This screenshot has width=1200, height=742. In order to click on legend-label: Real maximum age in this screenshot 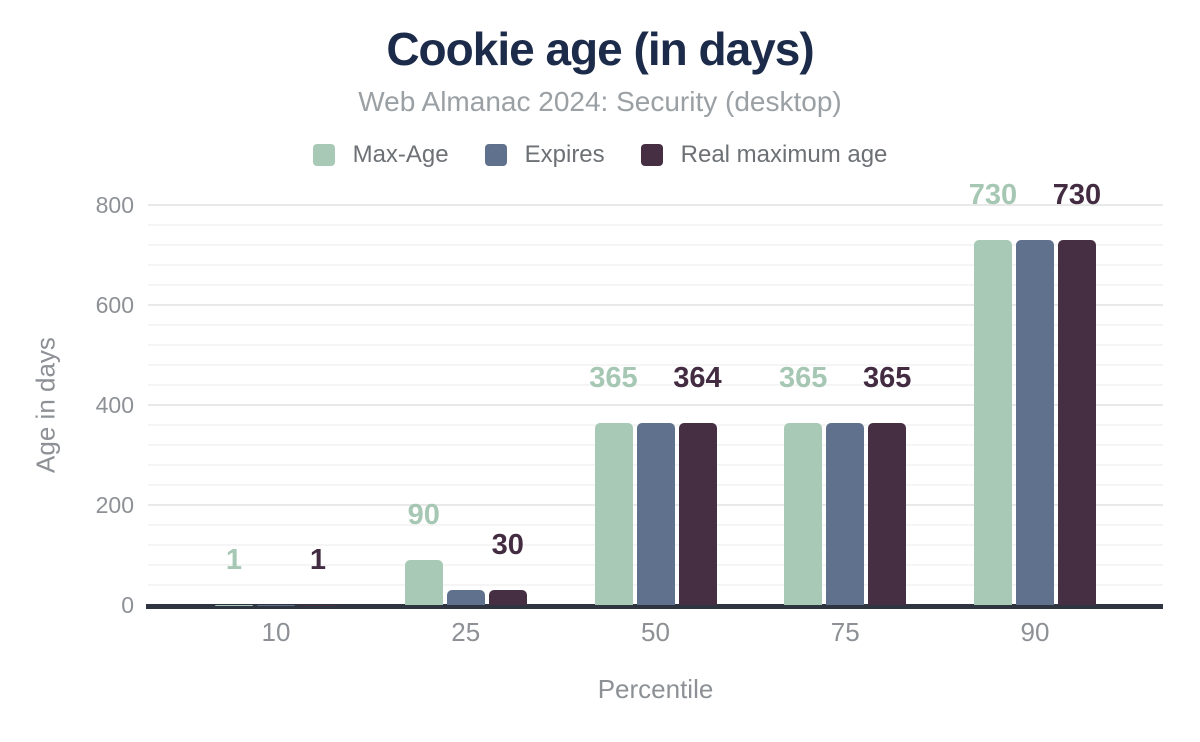, I will do `click(784, 154)`.